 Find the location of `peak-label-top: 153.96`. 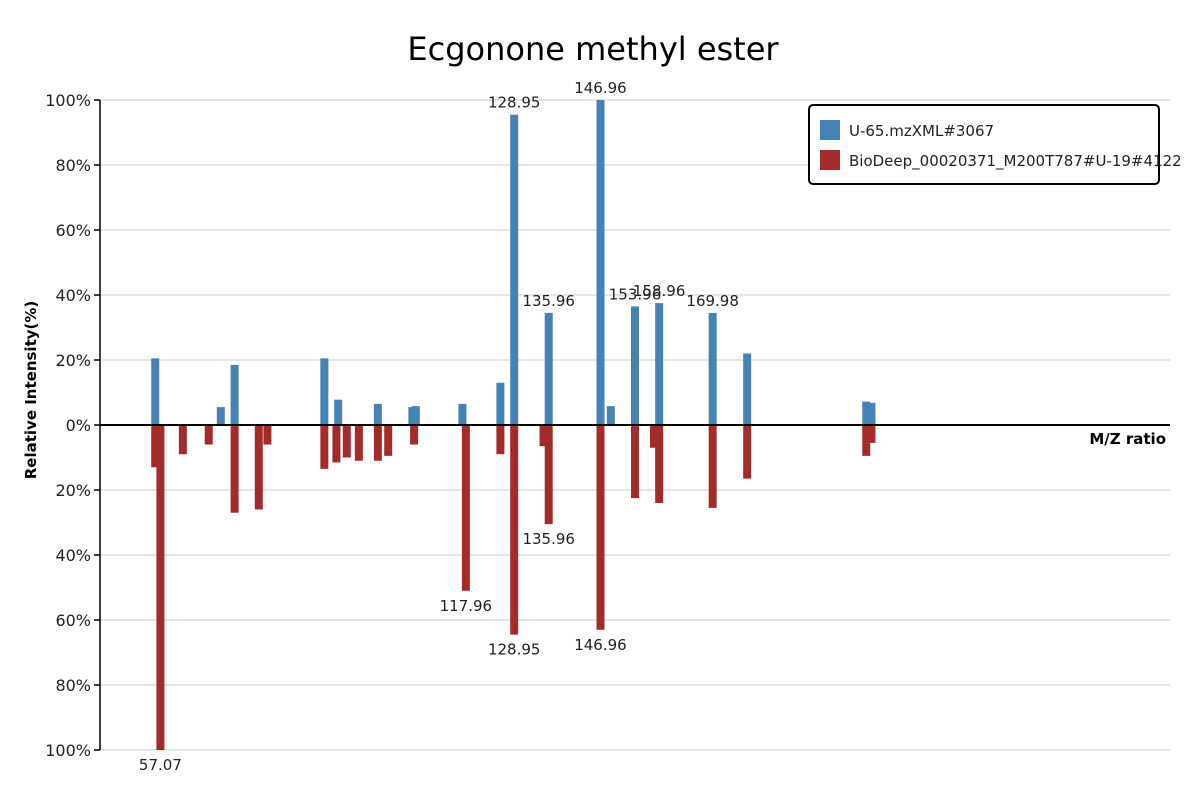

peak-label-top: 153.96 is located at coordinates (635, 294).